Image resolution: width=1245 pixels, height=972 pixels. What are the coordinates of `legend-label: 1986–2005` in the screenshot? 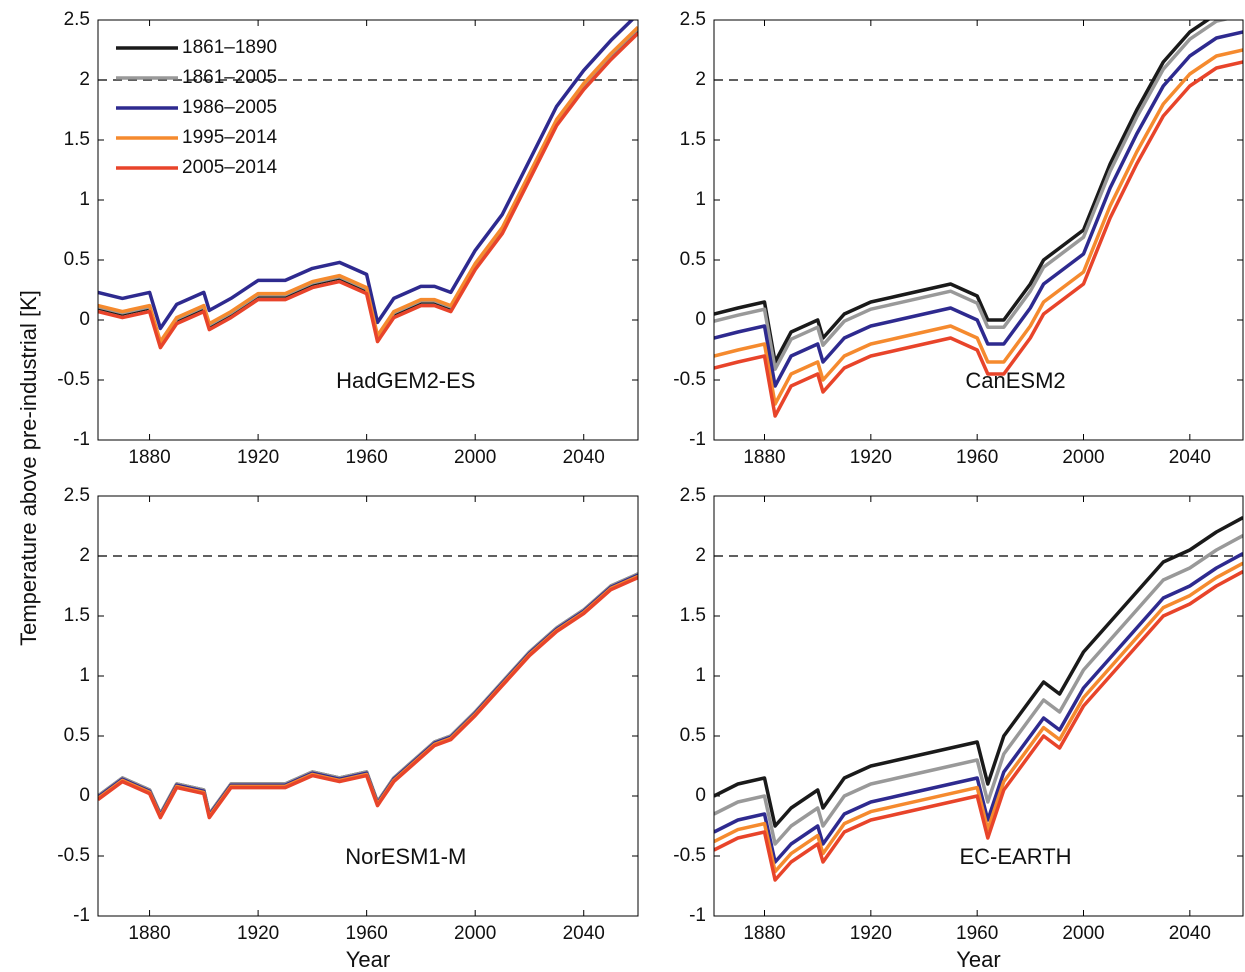 It's located at (229, 107).